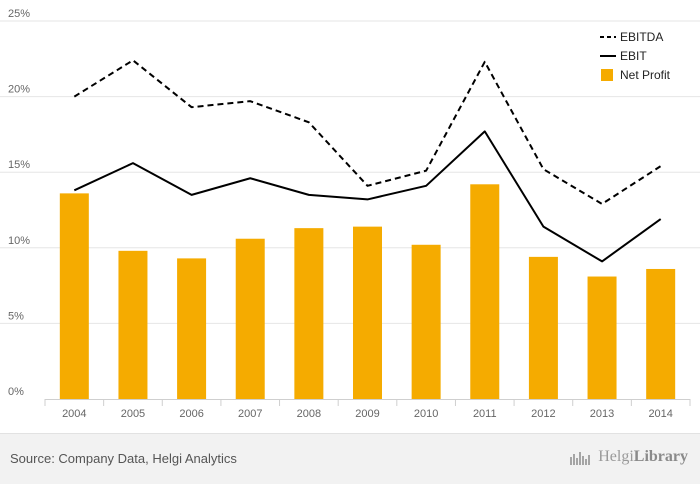 The height and width of the screenshot is (484, 700). I want to click on source-text: Source: Company Data, Helgi Analytics, so click(123, 458).